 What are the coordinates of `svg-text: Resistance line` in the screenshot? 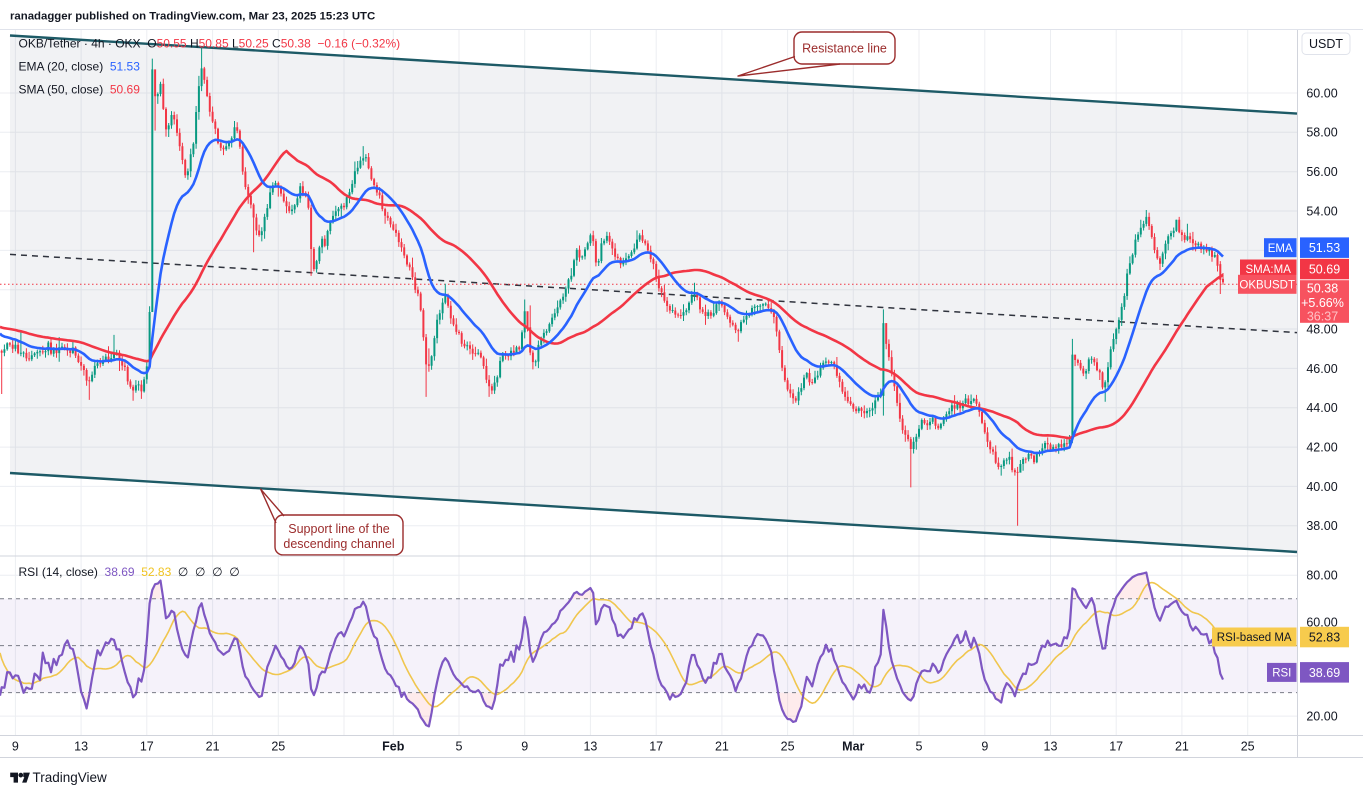 It's located at (844, 49).